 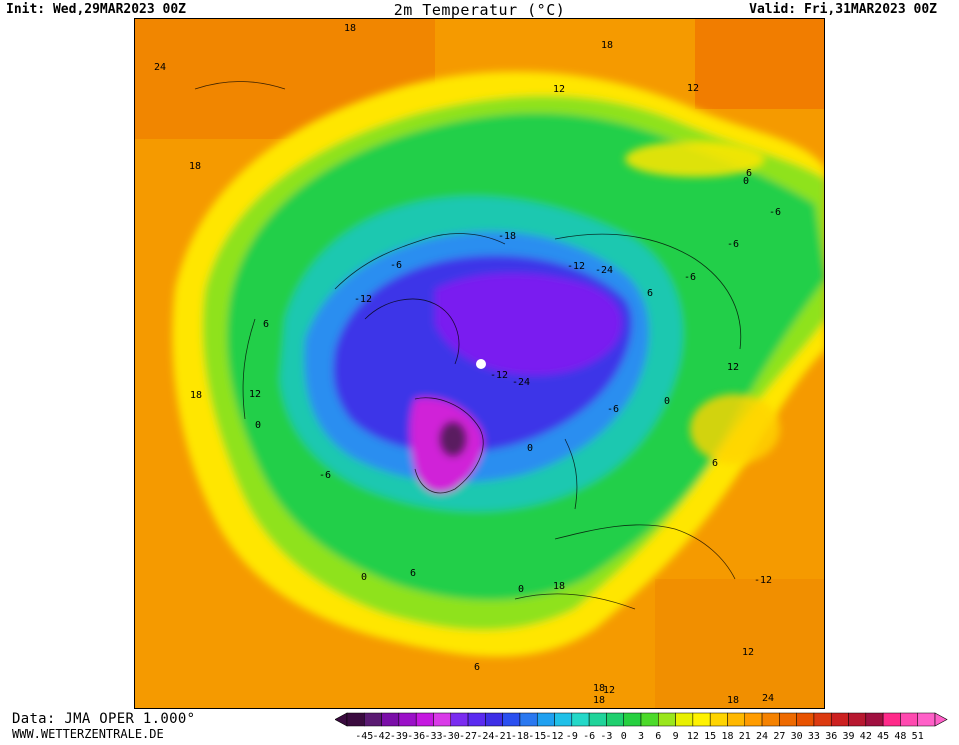 I want to click on legend-tick-label: -30, so click(x=451, y=736).